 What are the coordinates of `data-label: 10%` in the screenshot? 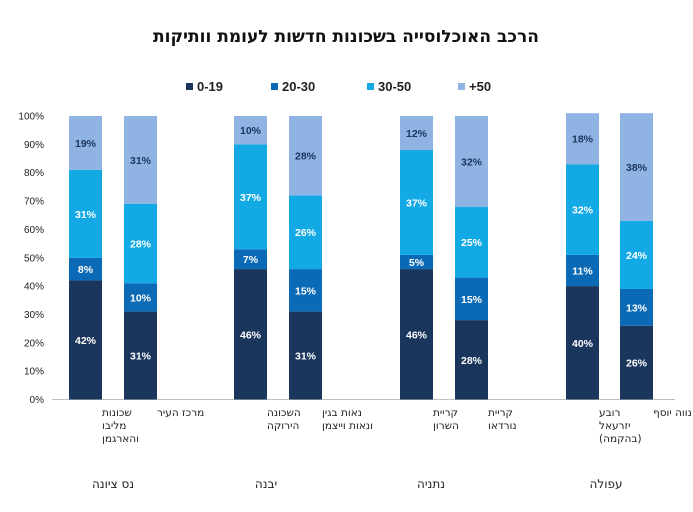 It's located at (141, 298).